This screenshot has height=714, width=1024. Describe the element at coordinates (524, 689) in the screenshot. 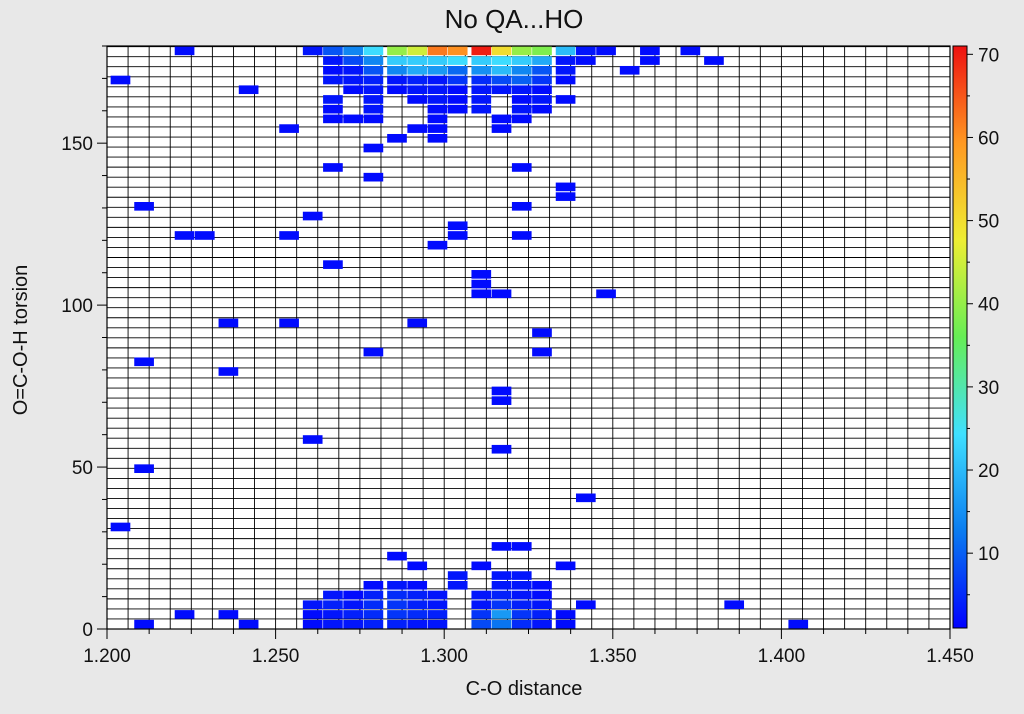

I see `x-axis-label: C-O distance` at that location.